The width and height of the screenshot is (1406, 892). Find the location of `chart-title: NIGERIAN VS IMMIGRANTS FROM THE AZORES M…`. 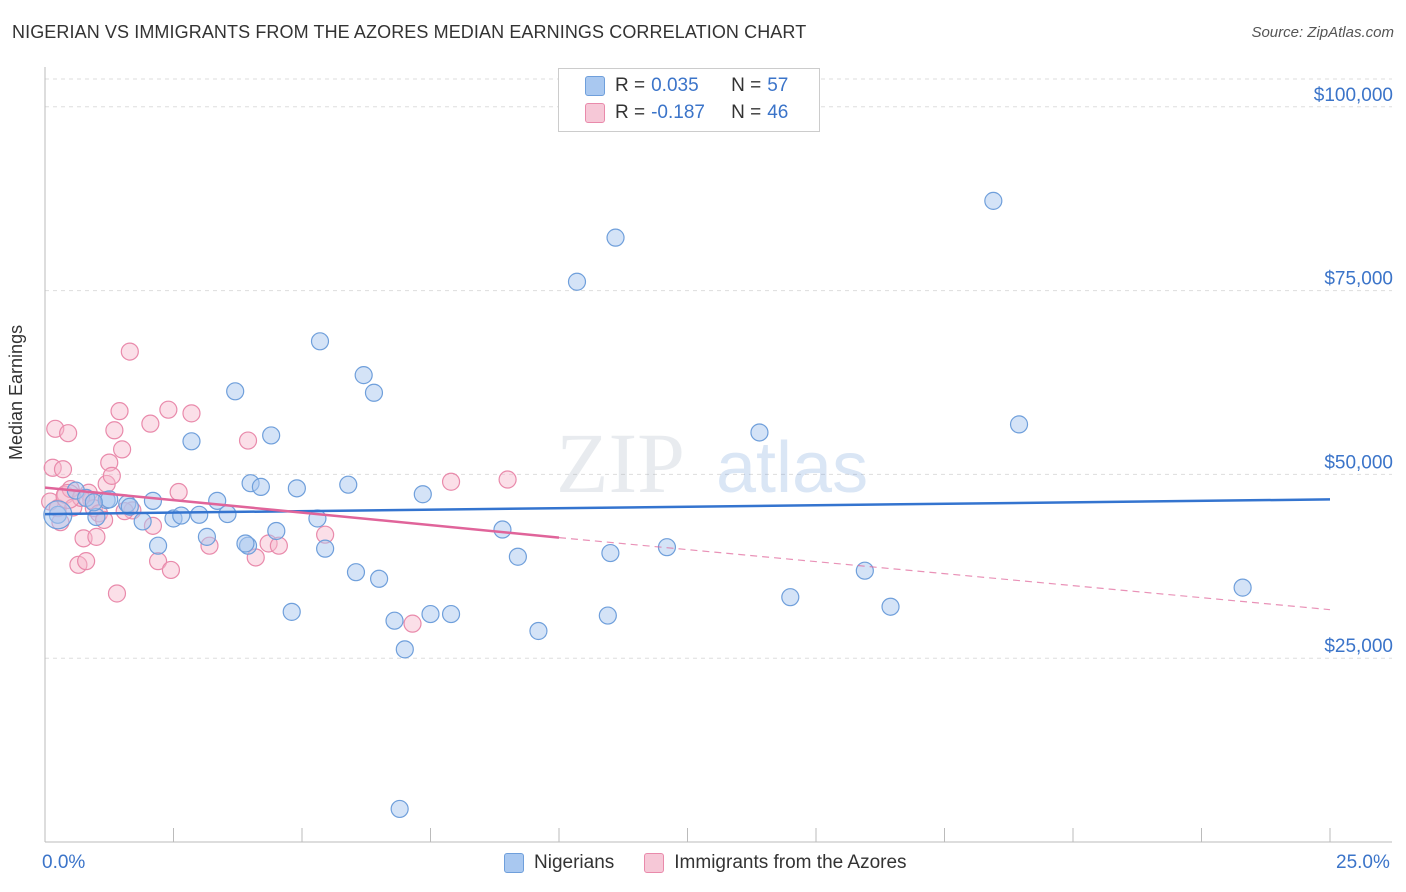

chart-title: NIGERIAN VS IMMIGRANTS FROM THE AZORES M… is located at coordinates (409, 32).